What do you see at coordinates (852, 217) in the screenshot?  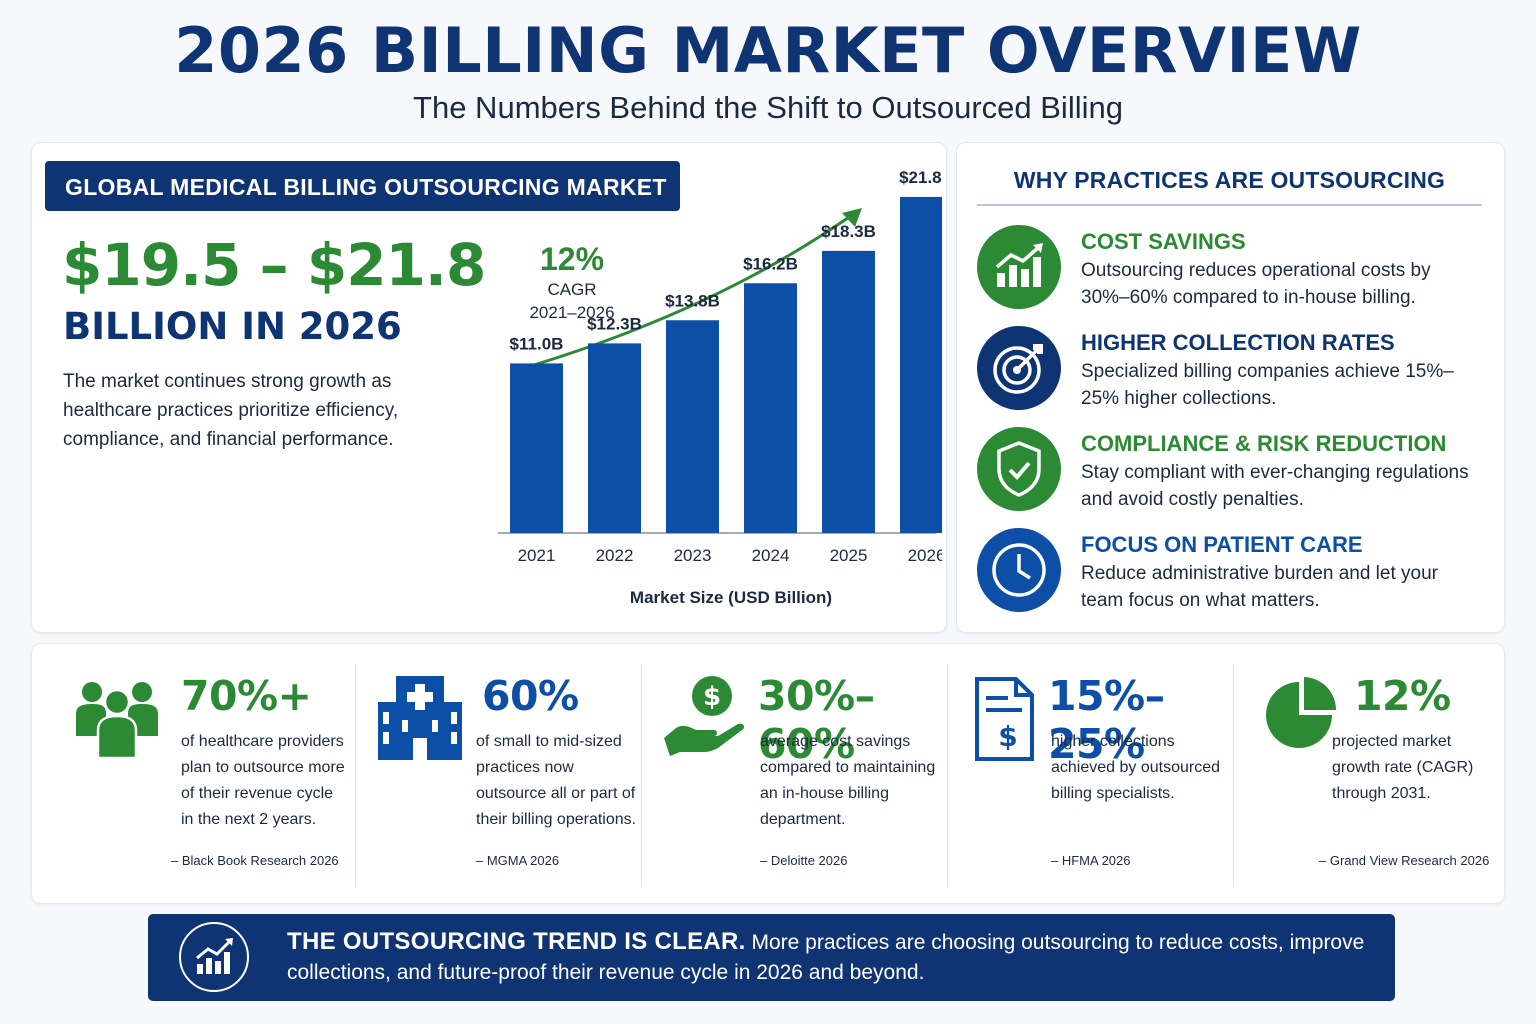 I see `trend-arrowhead` at bounding box center [852, 217].